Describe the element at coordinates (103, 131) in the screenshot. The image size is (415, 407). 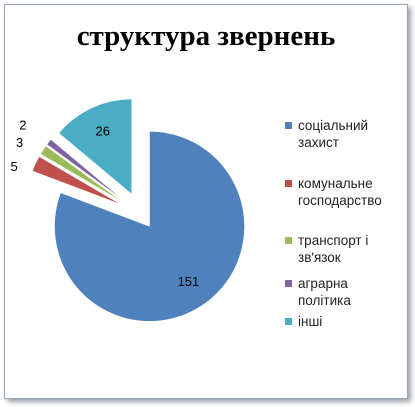
I see `data-label: 26` at that location.